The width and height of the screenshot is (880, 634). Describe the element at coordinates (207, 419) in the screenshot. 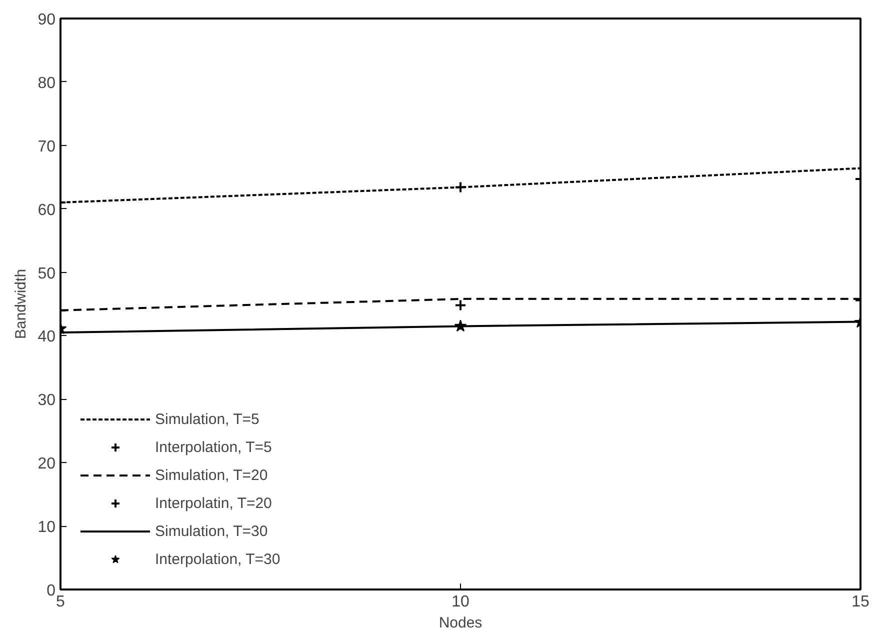

I see `legend-label: Simulation, T=5` at that location.